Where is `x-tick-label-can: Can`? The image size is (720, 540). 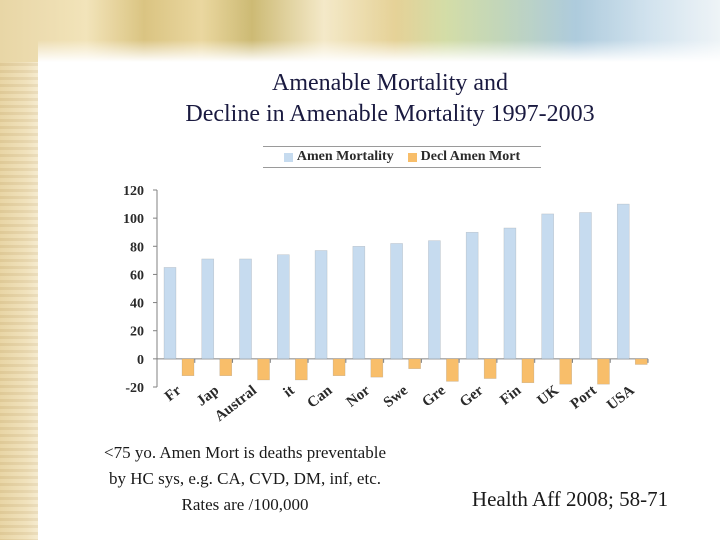 x-tick-label-can: Can is located at coordinates (320, 396).